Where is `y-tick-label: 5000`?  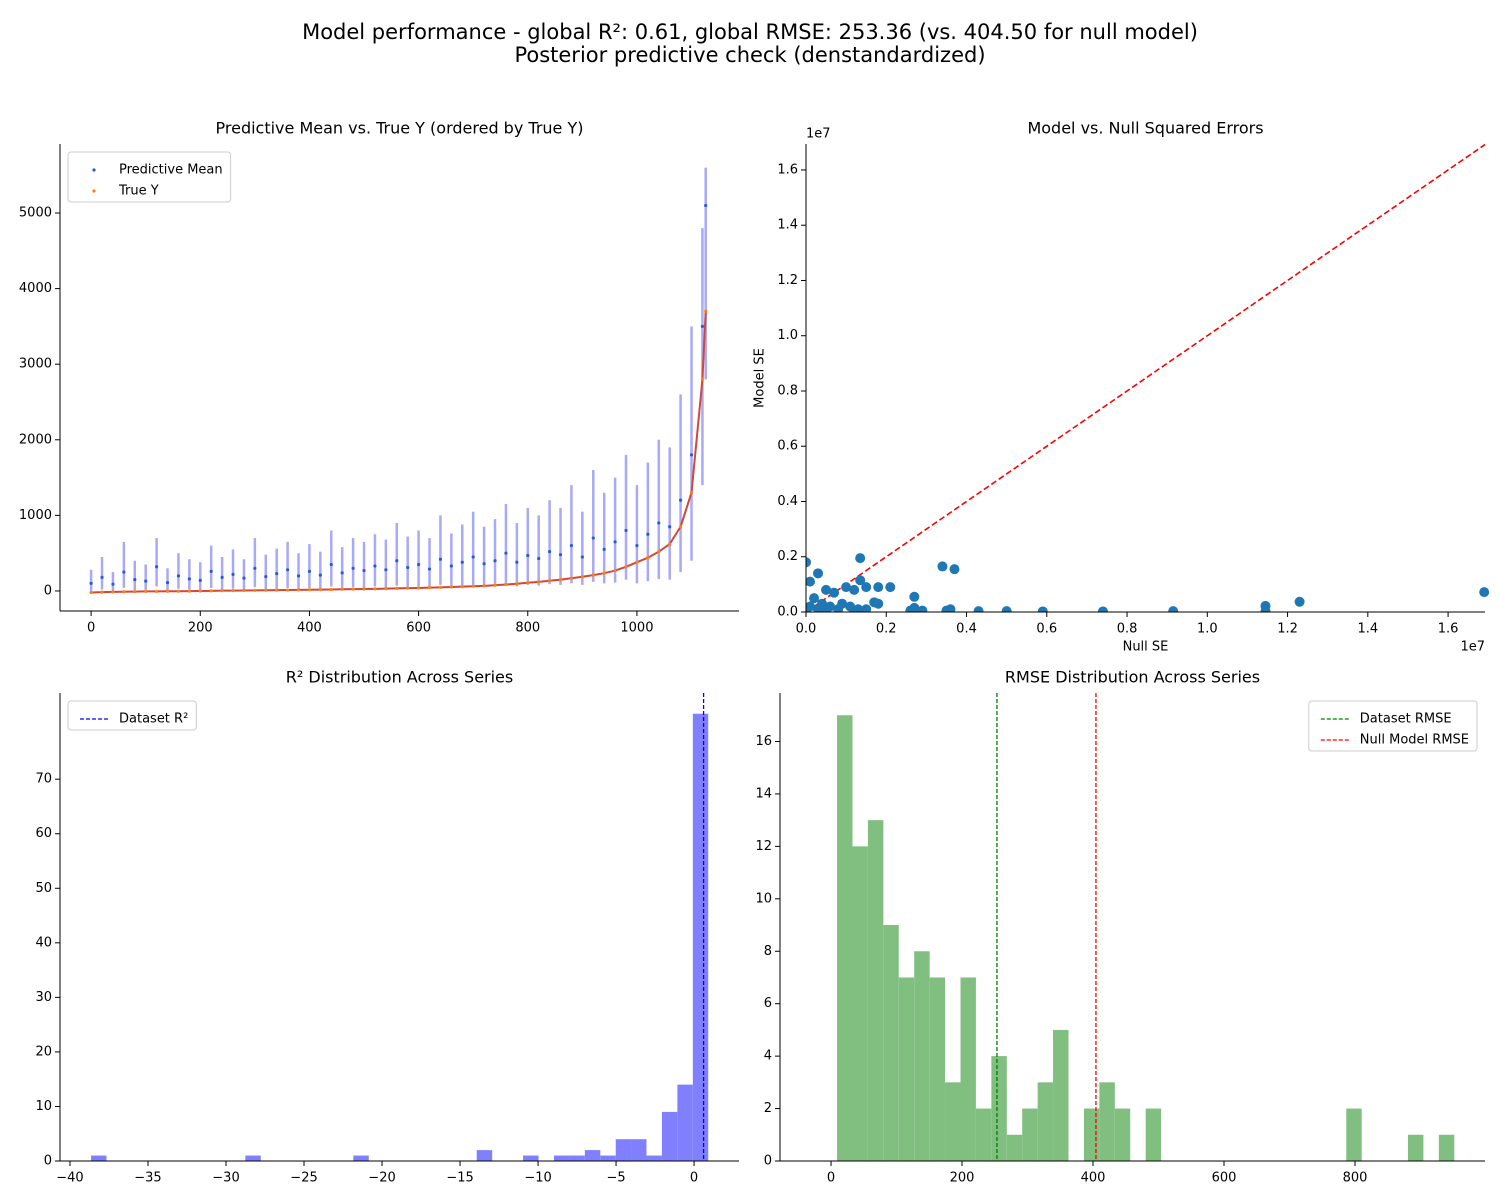
y-tick-label: 5000 is located at coordinates (35, 213).